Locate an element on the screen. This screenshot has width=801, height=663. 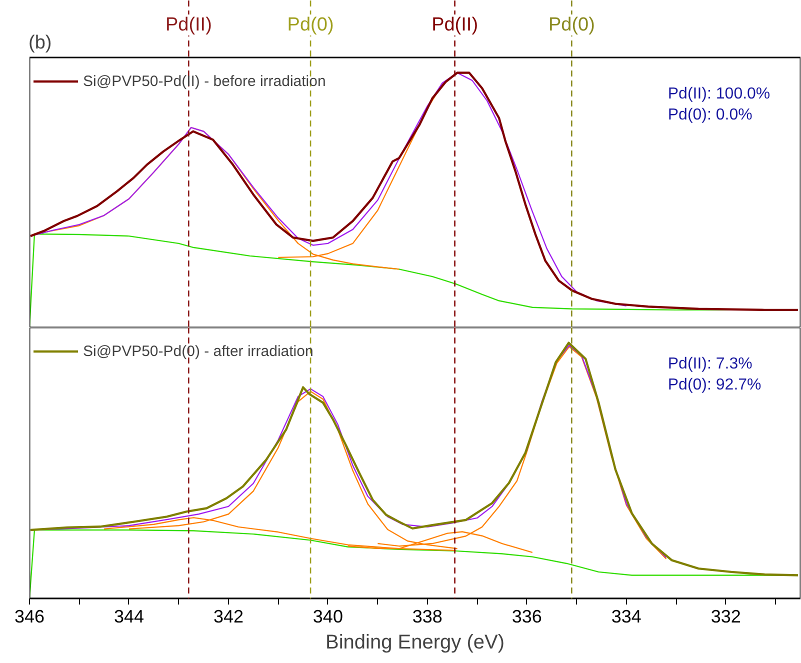
x-tick-label: 334 is located at coordinates (626, 616).